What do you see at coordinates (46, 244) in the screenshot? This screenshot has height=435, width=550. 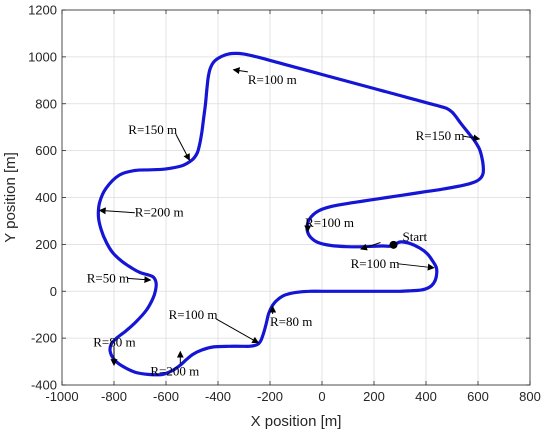 I see `y-tick-label: 200` at bounding box center [46, 244].